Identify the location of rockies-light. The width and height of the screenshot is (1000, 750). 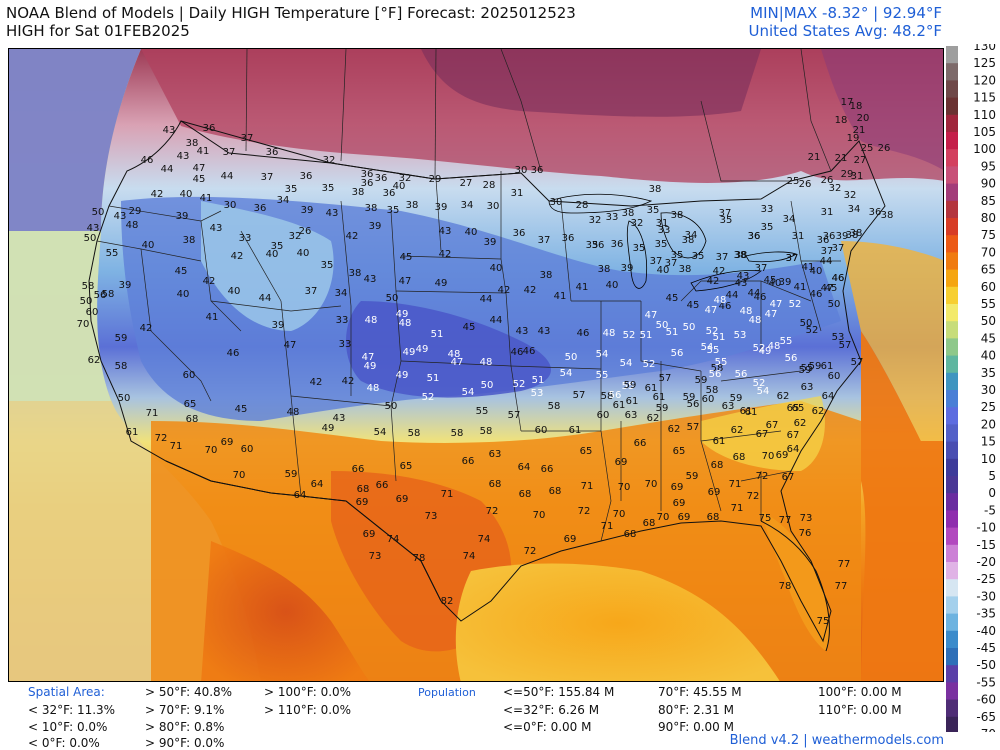
(267, 266).